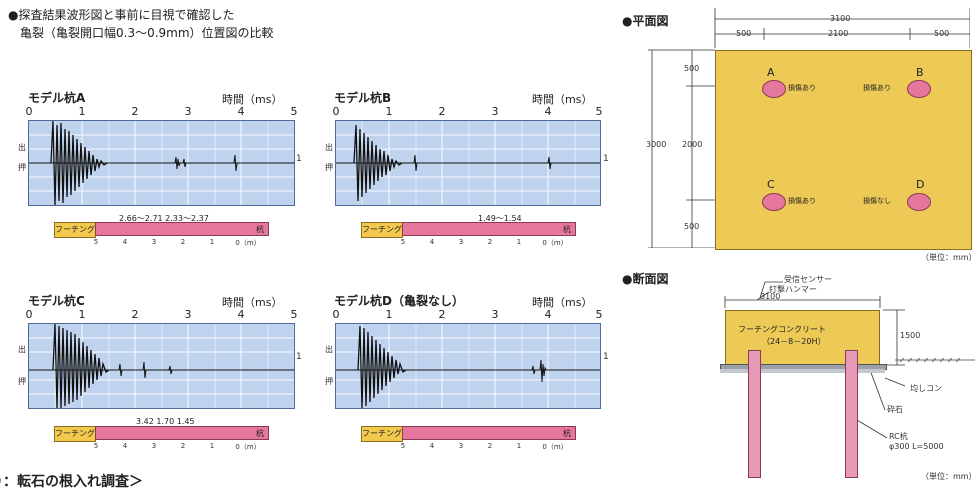  What do you see at coordinates (920, 184) in the screenshot?
I see `pile-id: D` at bounding box center [920, 184].